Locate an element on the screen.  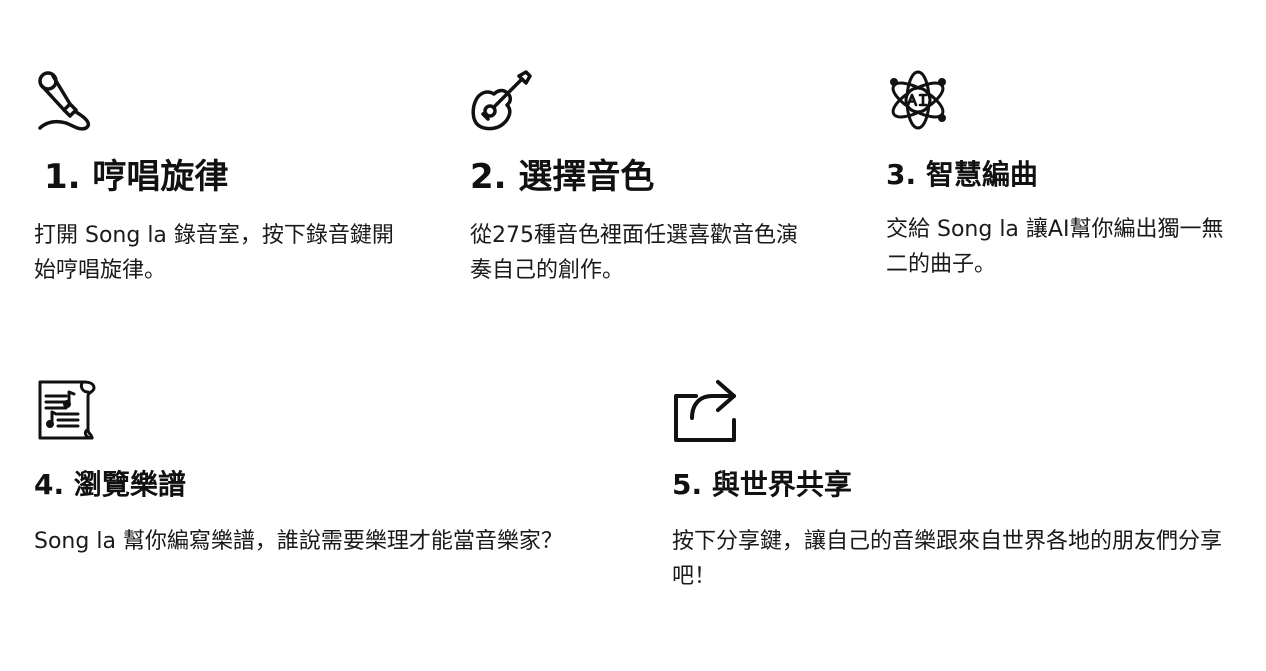
step-title: 2. 選擇音色 is located at coordinates (562, 177).